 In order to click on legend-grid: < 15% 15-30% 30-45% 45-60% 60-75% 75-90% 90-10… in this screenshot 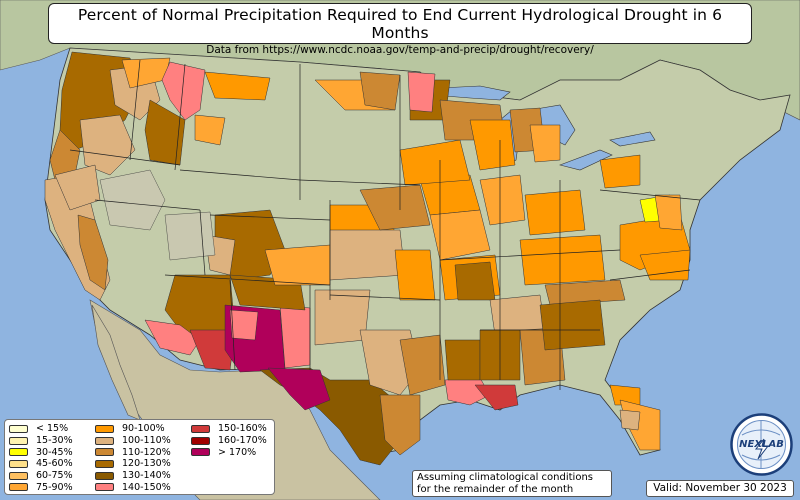, I will do `click(139, 458)`.